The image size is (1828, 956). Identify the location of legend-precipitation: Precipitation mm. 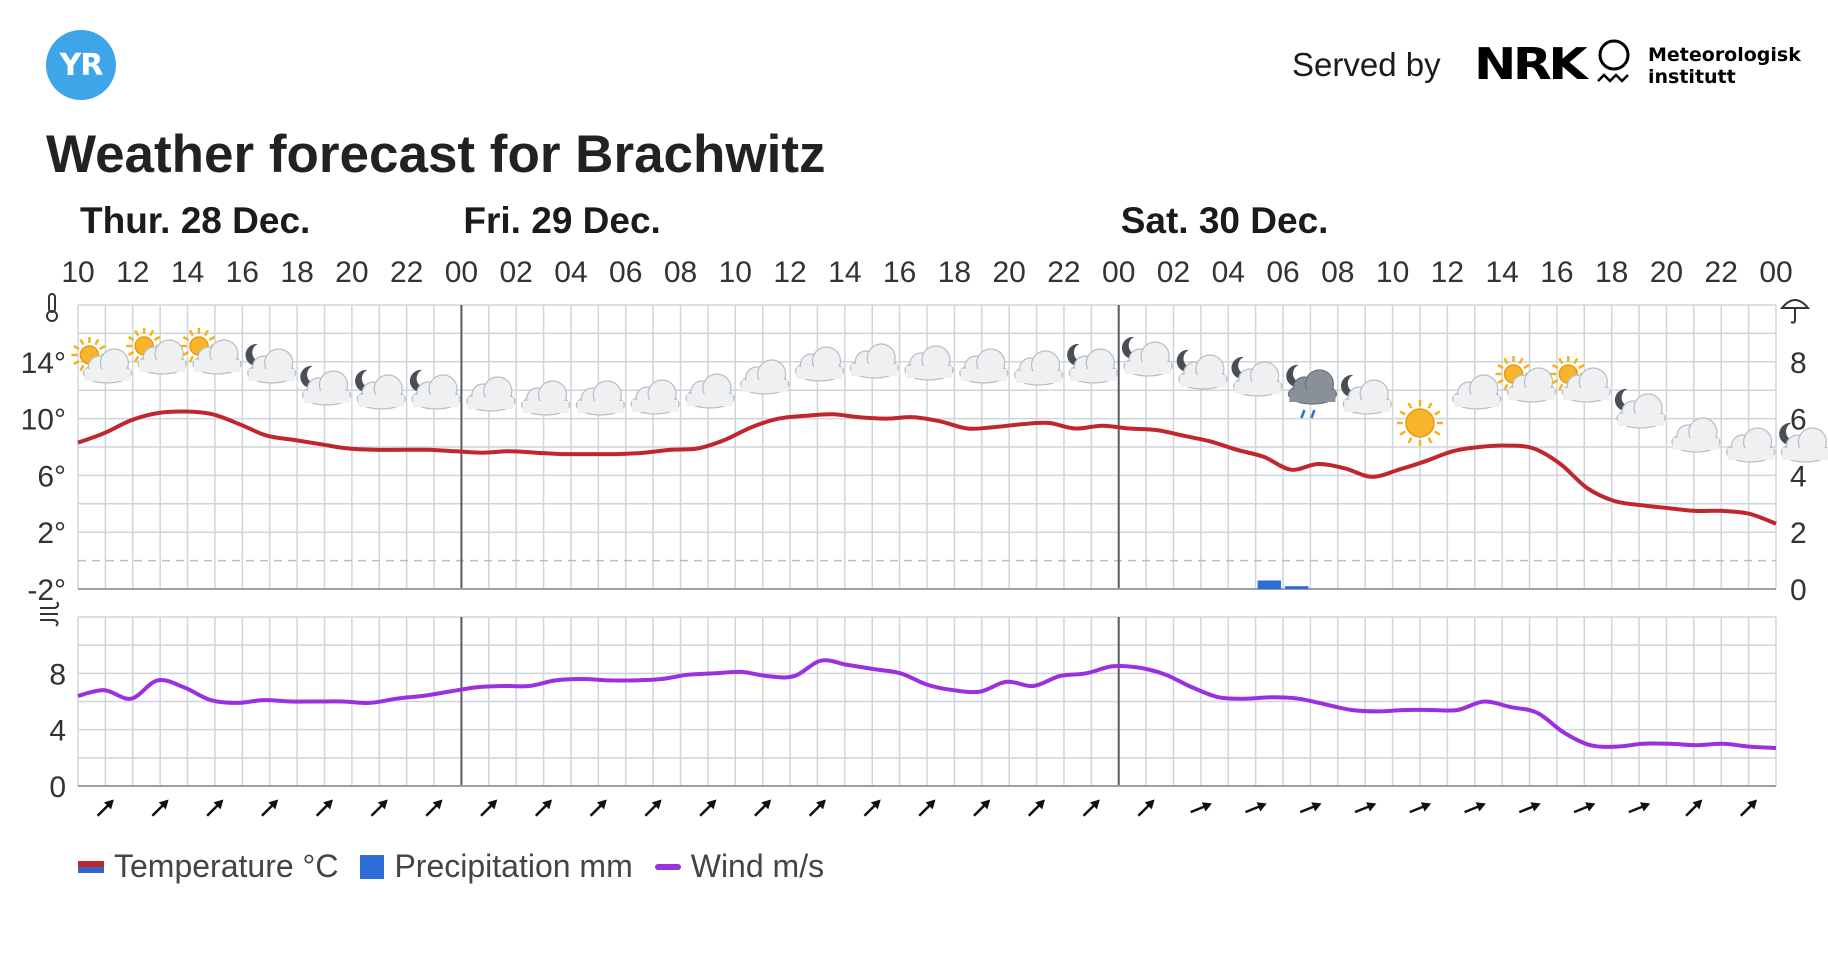
(496, 866).